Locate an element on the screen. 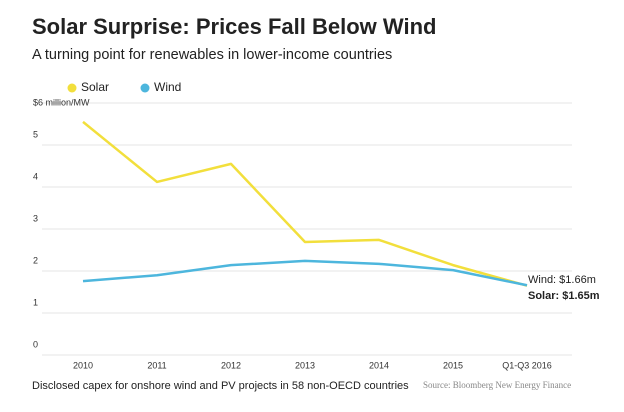 The height and width of the screenshot is (412, 624). y-tick-label: 3 is located at coordinates (35, 218).